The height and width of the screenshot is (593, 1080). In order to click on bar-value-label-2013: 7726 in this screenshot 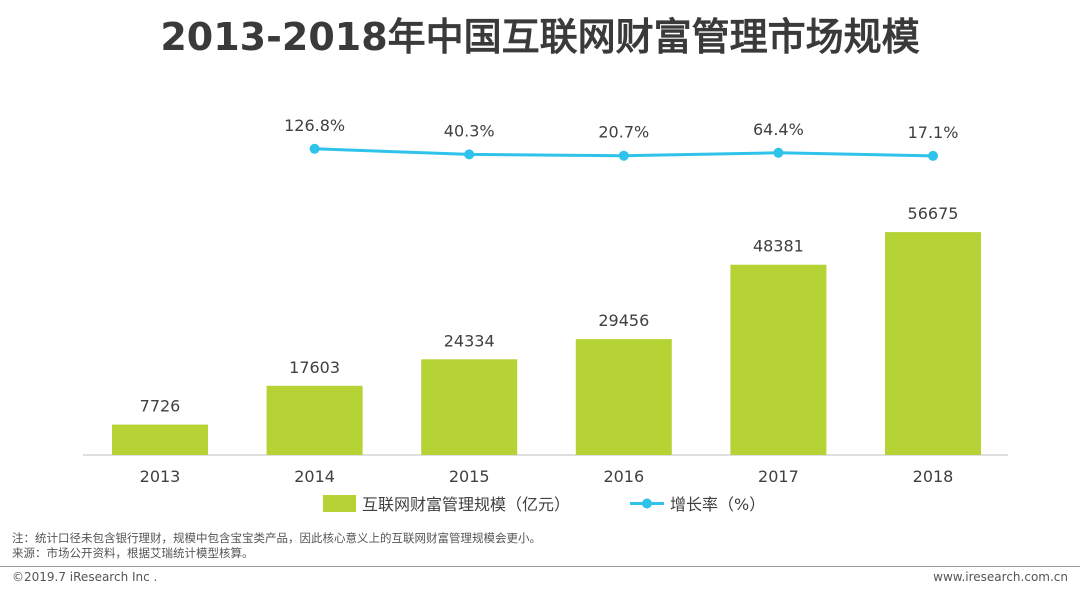, I will do `click(160, 406)`.